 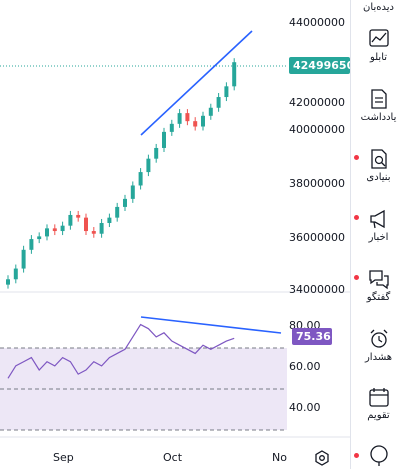 What do you see at coordinates (378, 177) in the screenshot?
I see `sidebar-item-label: بنیادی` at bounding box center [378, 177].